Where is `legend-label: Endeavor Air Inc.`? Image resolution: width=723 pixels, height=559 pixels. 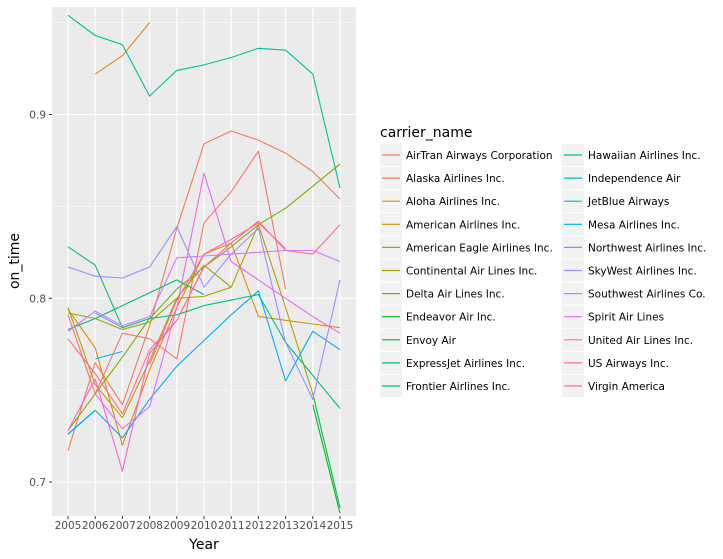
legend-label: Endeavor Air Inc. is located at coordinates (451, 318).